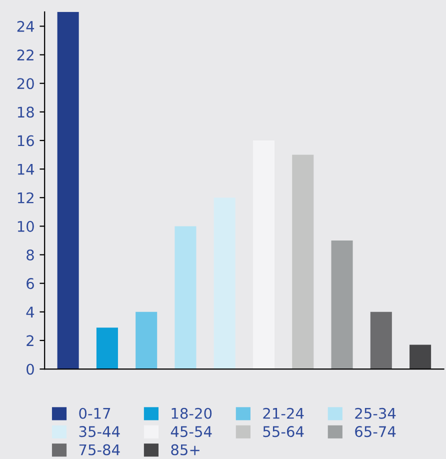 This screenshot has height=459, width=446. What do you see at coordinates (375, 413) in the screenshot?
I see `legend-label: 25-34` at bounding box center [375, 413].